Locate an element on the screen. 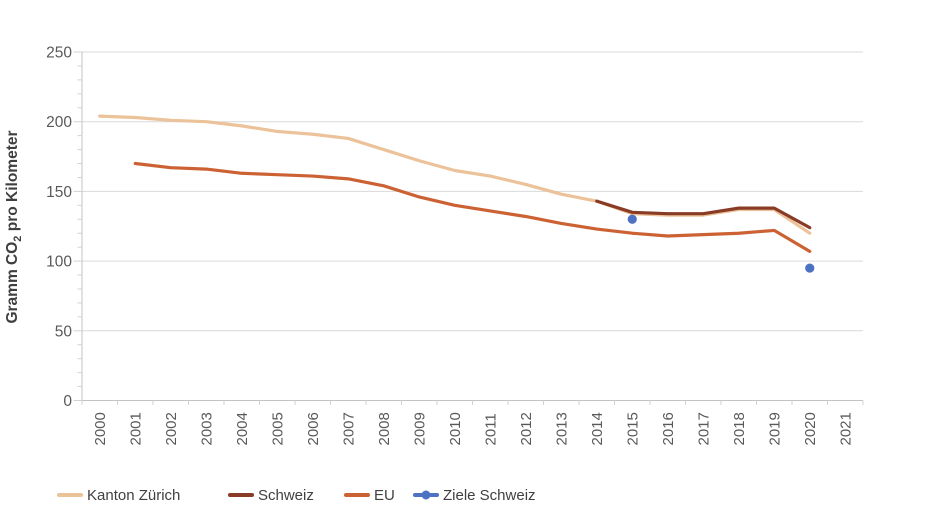 The width and height of the screenshot is (939, 521). y-tick-label: 0 is located at coordinates (67, 401).